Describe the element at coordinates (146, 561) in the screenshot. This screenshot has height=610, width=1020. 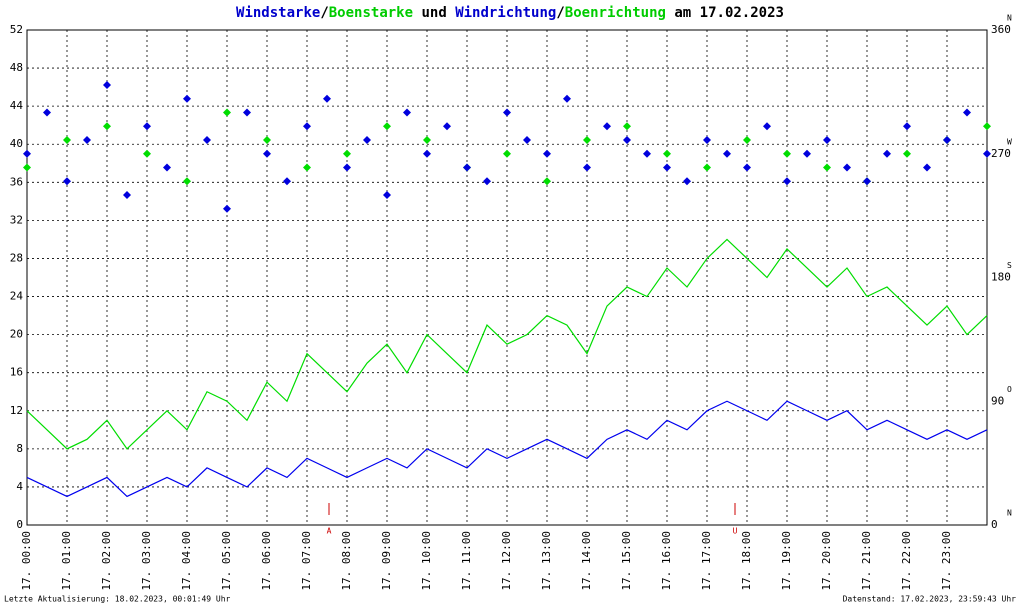
I see `x-tick-label: 17. 03:00` at that location.